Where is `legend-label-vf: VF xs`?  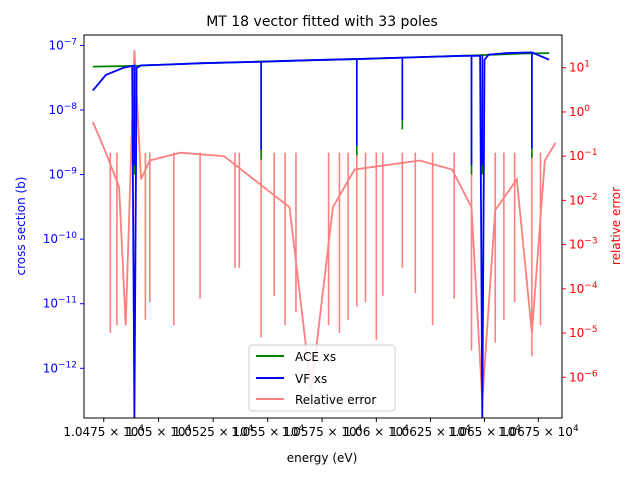
legend-label-vf: VF xs is located at coordinates (311, 379).